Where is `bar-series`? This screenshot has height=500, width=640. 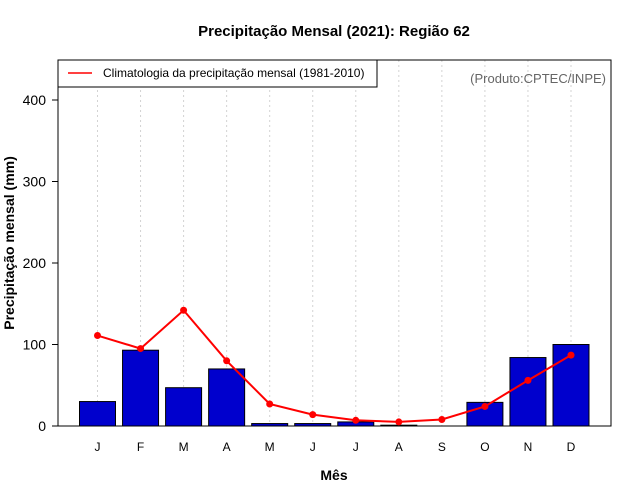
bar-series is located at coordinates (334, 385).